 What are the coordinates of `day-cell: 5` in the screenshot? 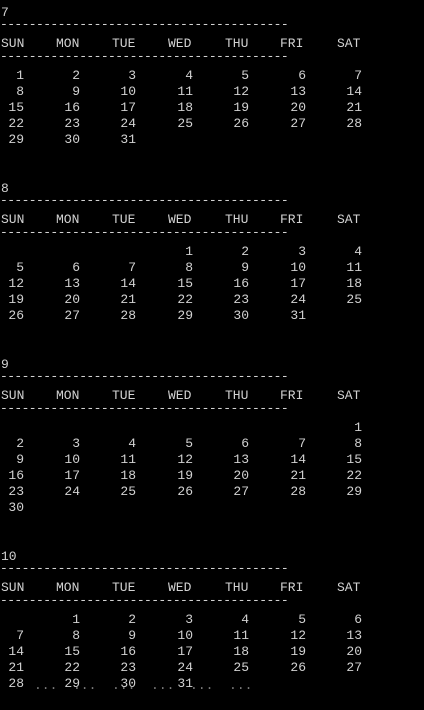 It's located at (302, 619).